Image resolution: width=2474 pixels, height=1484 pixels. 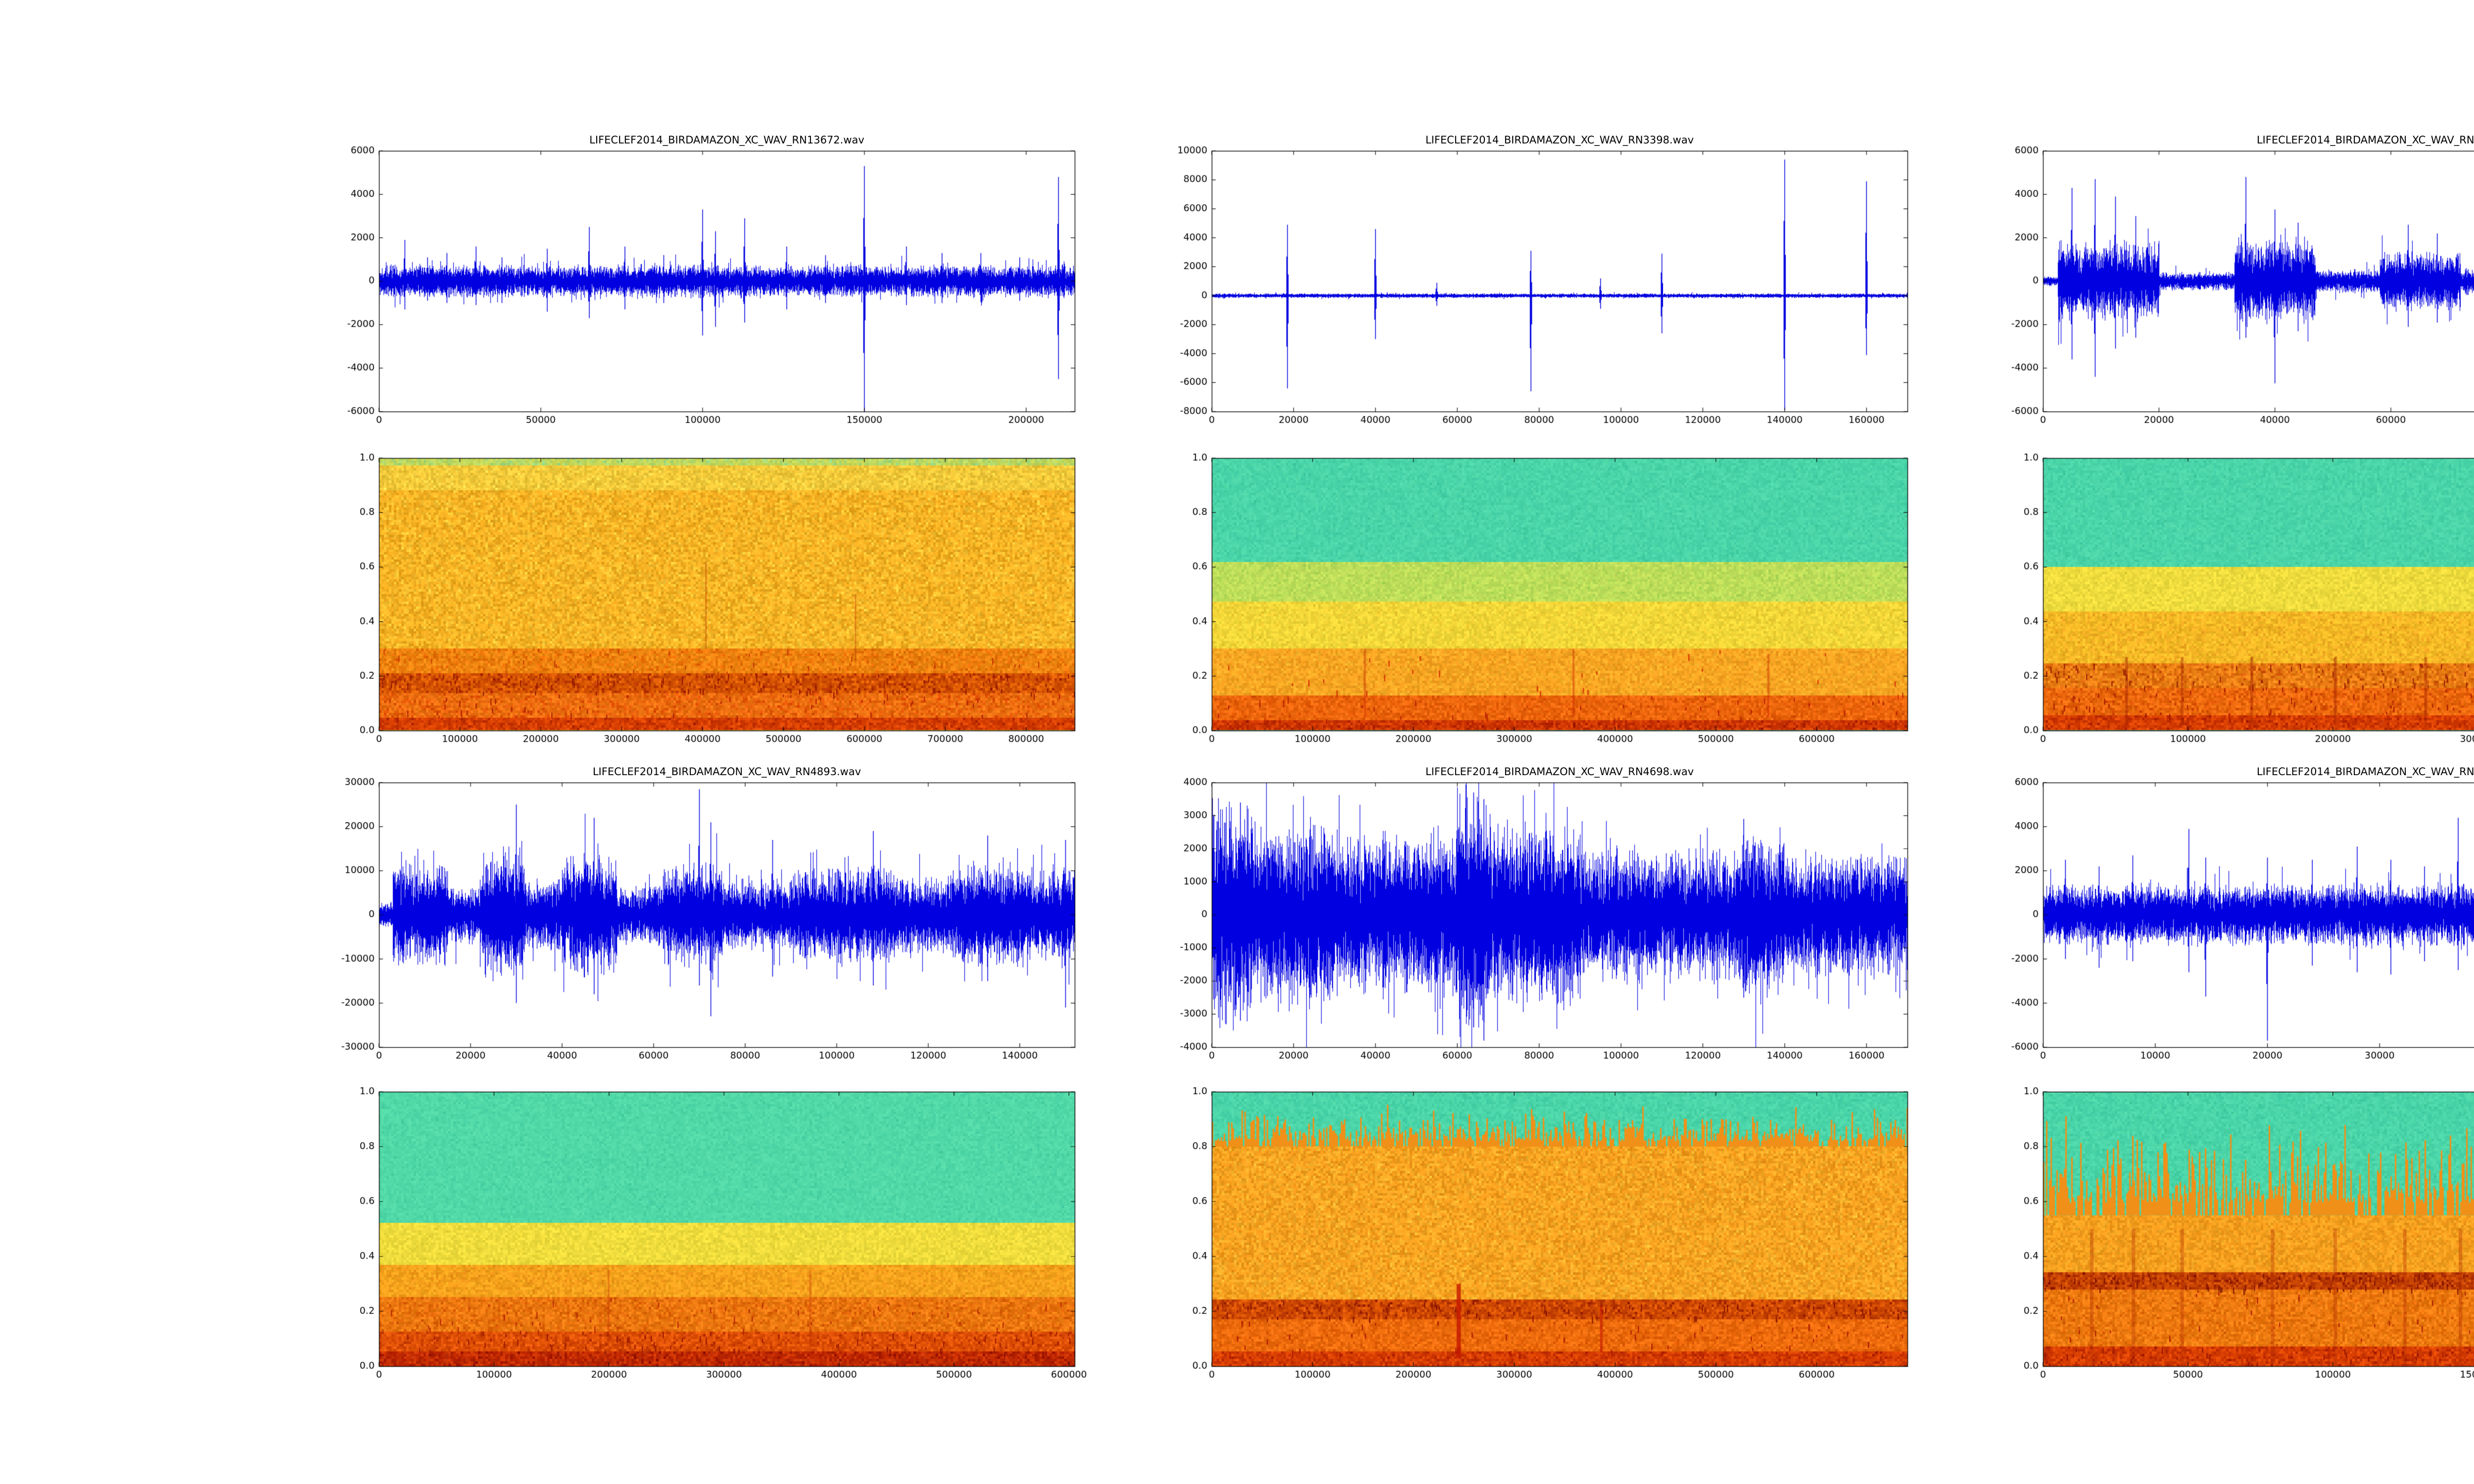 I want to click on plot-spectrogram-row4-col1, so click(x=708, y=1233).